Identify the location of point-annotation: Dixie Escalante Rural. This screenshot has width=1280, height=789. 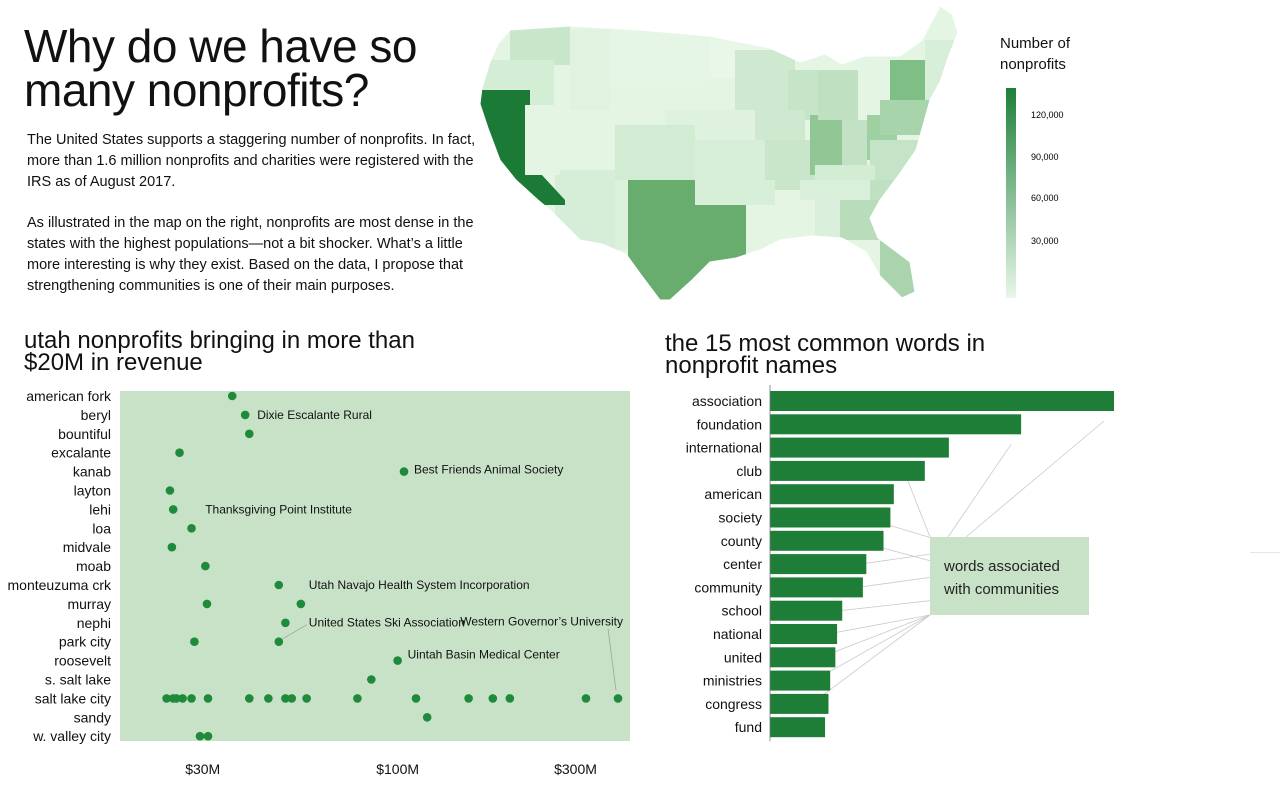
(314, 415).